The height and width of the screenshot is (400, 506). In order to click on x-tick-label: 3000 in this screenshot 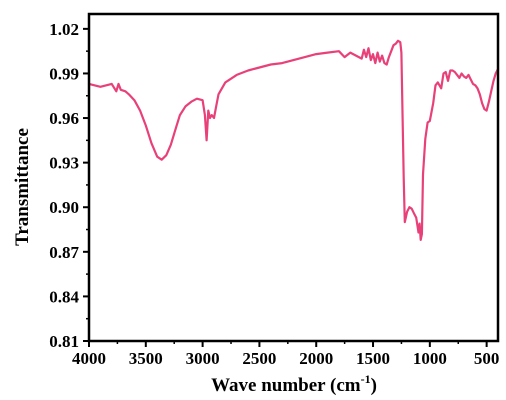, I will do `click(203, 358)`.